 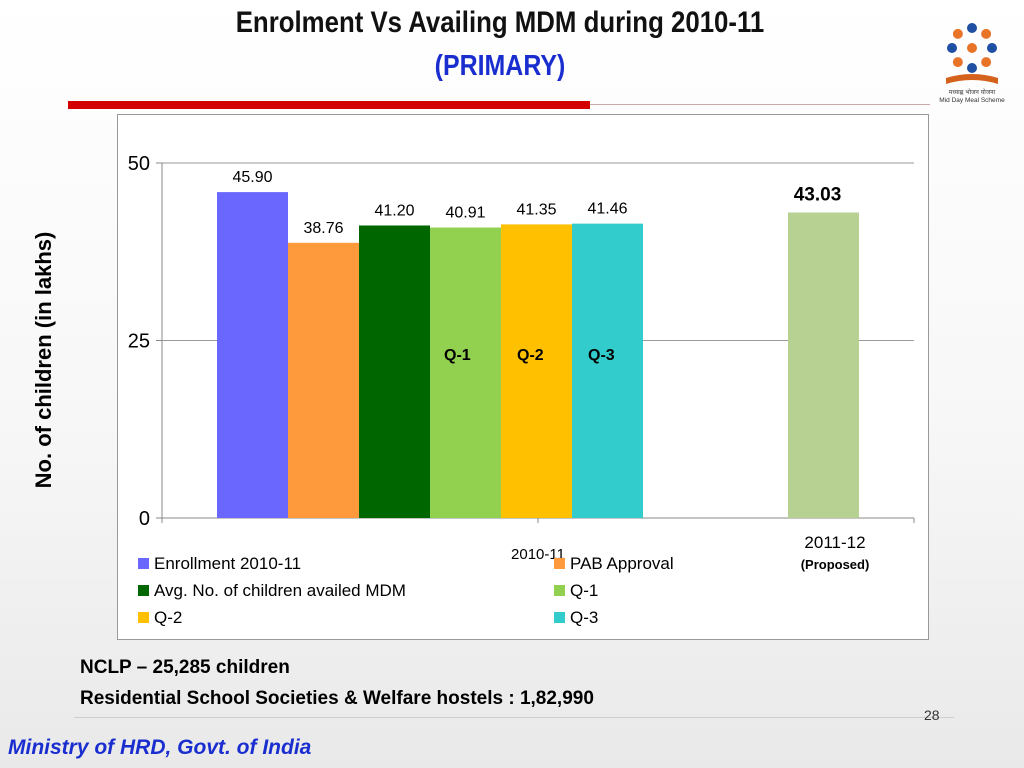 I want to click on data-label: 41.20, so click(x=394, y=210).